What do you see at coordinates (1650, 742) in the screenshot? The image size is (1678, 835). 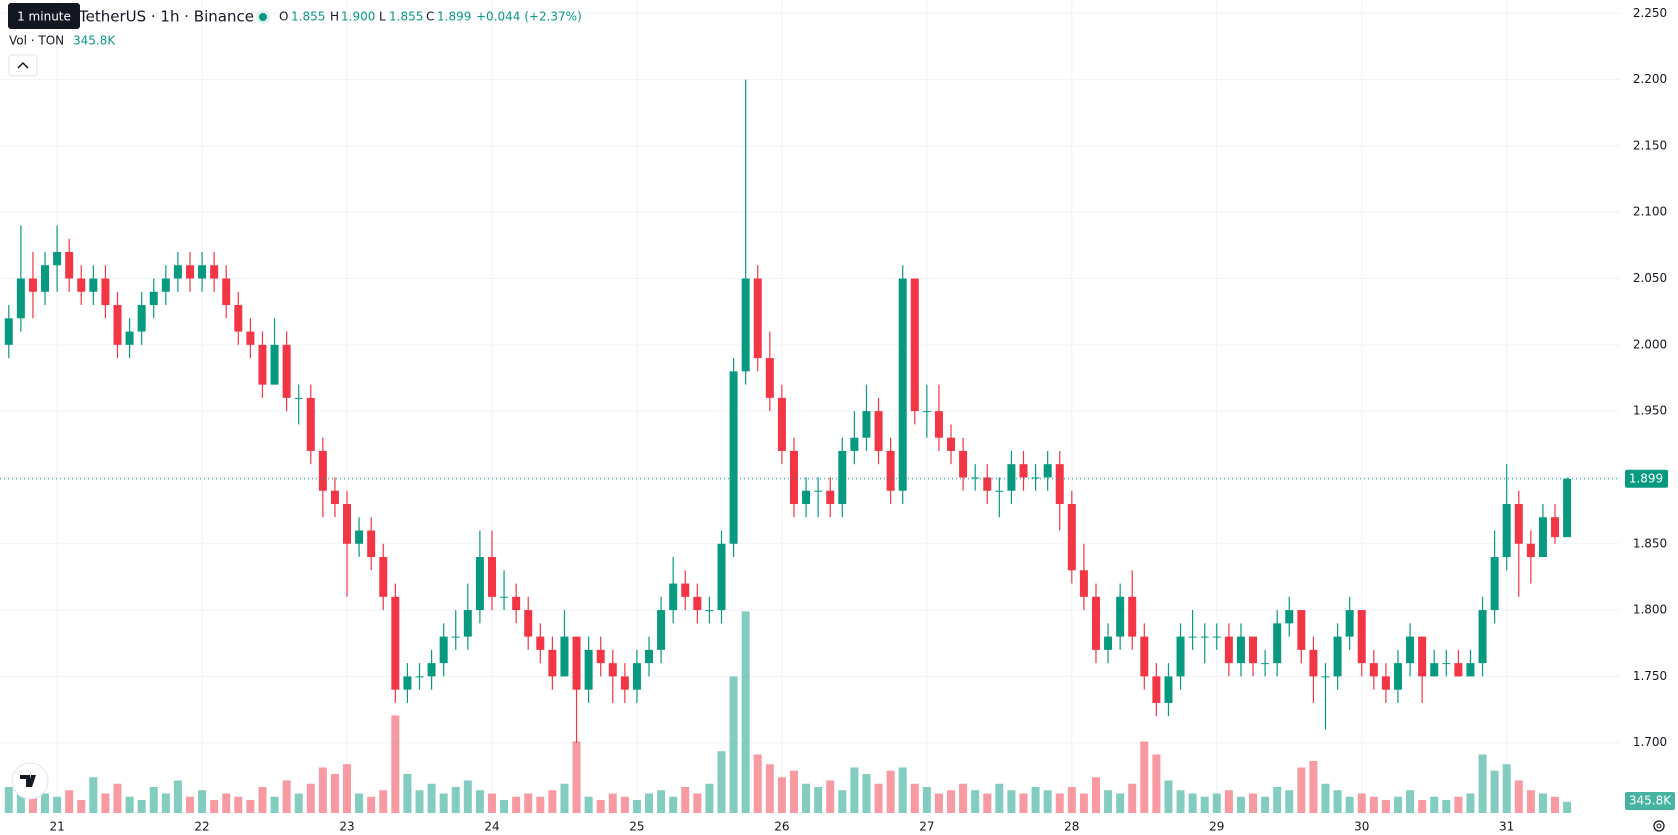 I see `y-tick-label: 1.700` at bounding box center [1650, 742].